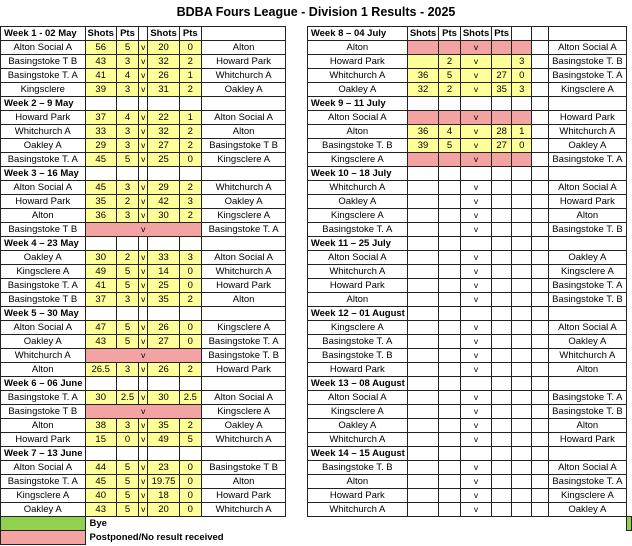 The width and height of the screenshot is (632, 546). Describe the element at coordinates (163, 495) in the screenshot. I see `away-shots: 18` at that location.